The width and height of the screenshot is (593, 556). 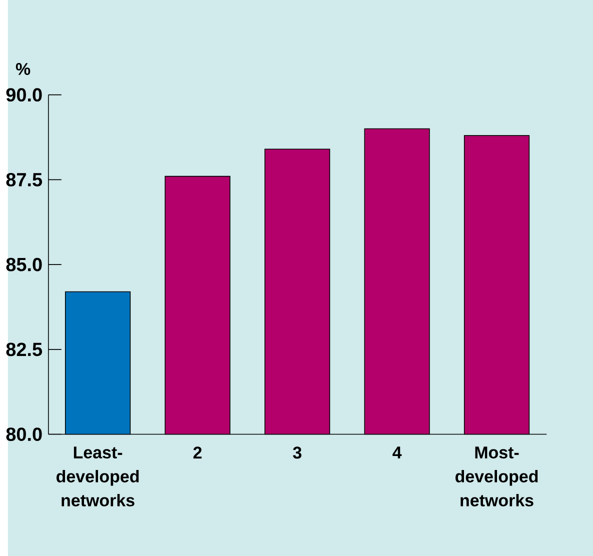 What do you see at coordinates (297, 452) in the screenshot?
I see `x-tick-label: 3` at bounding box center [297, 452].